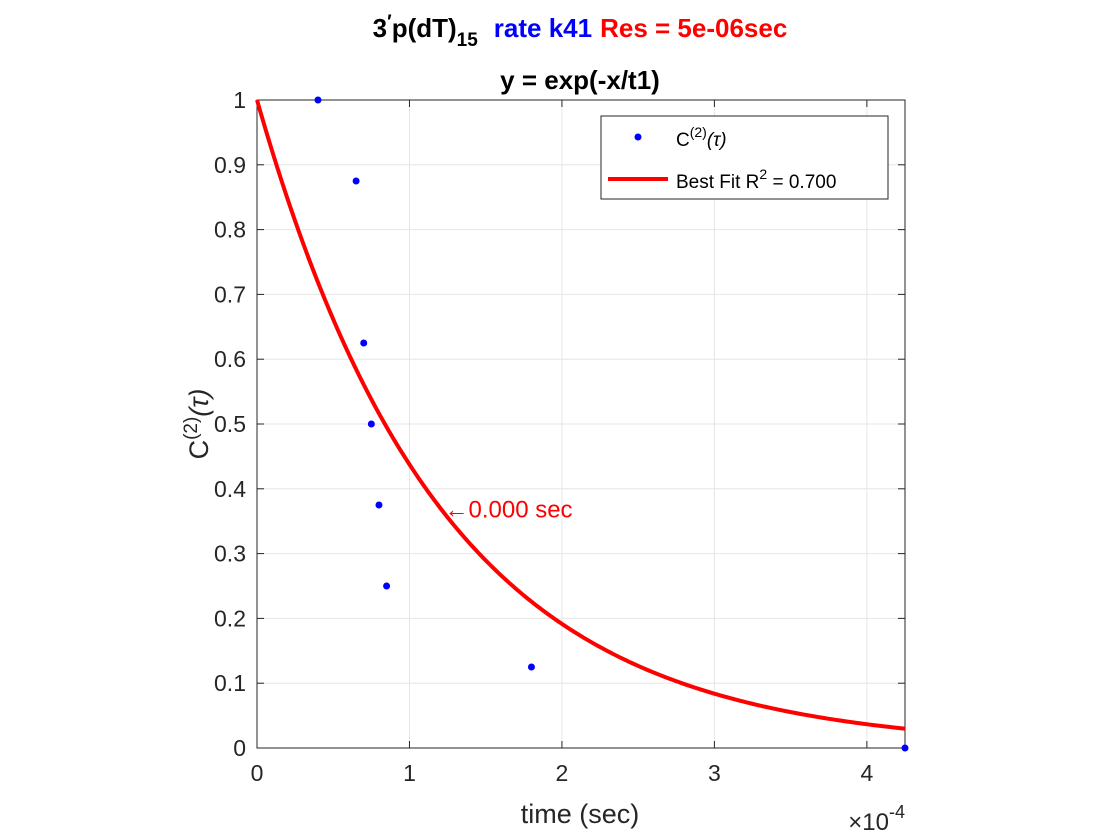 This screenshot has width=1120, height=840. I want to click on x-tick-label: 3, so click(714, 773).